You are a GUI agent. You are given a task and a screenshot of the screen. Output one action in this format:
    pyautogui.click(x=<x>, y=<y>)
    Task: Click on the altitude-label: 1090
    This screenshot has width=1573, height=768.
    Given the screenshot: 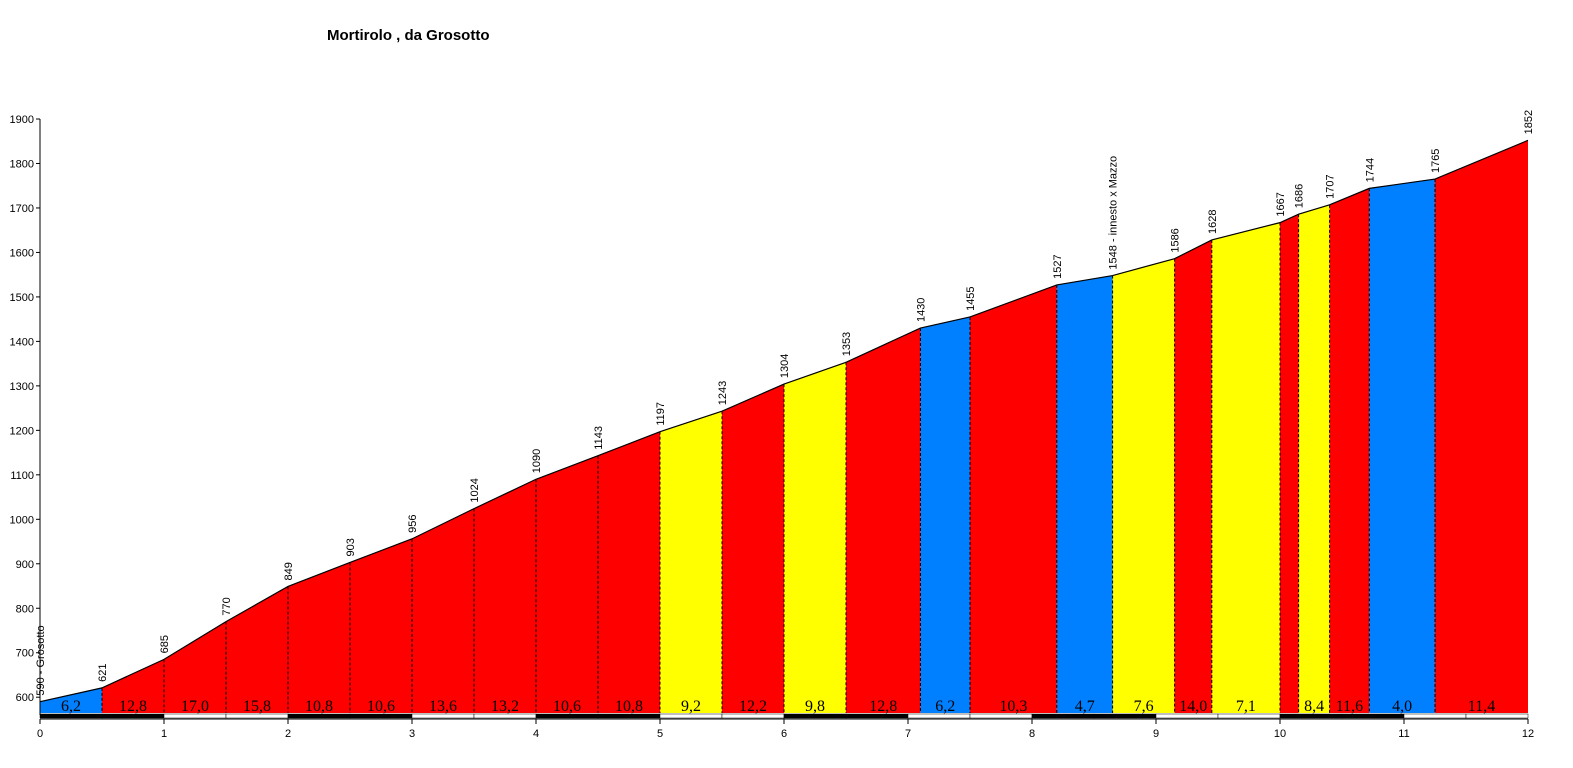 What is the action you would take?
    pyautogui.click(x=537, y=461)
    